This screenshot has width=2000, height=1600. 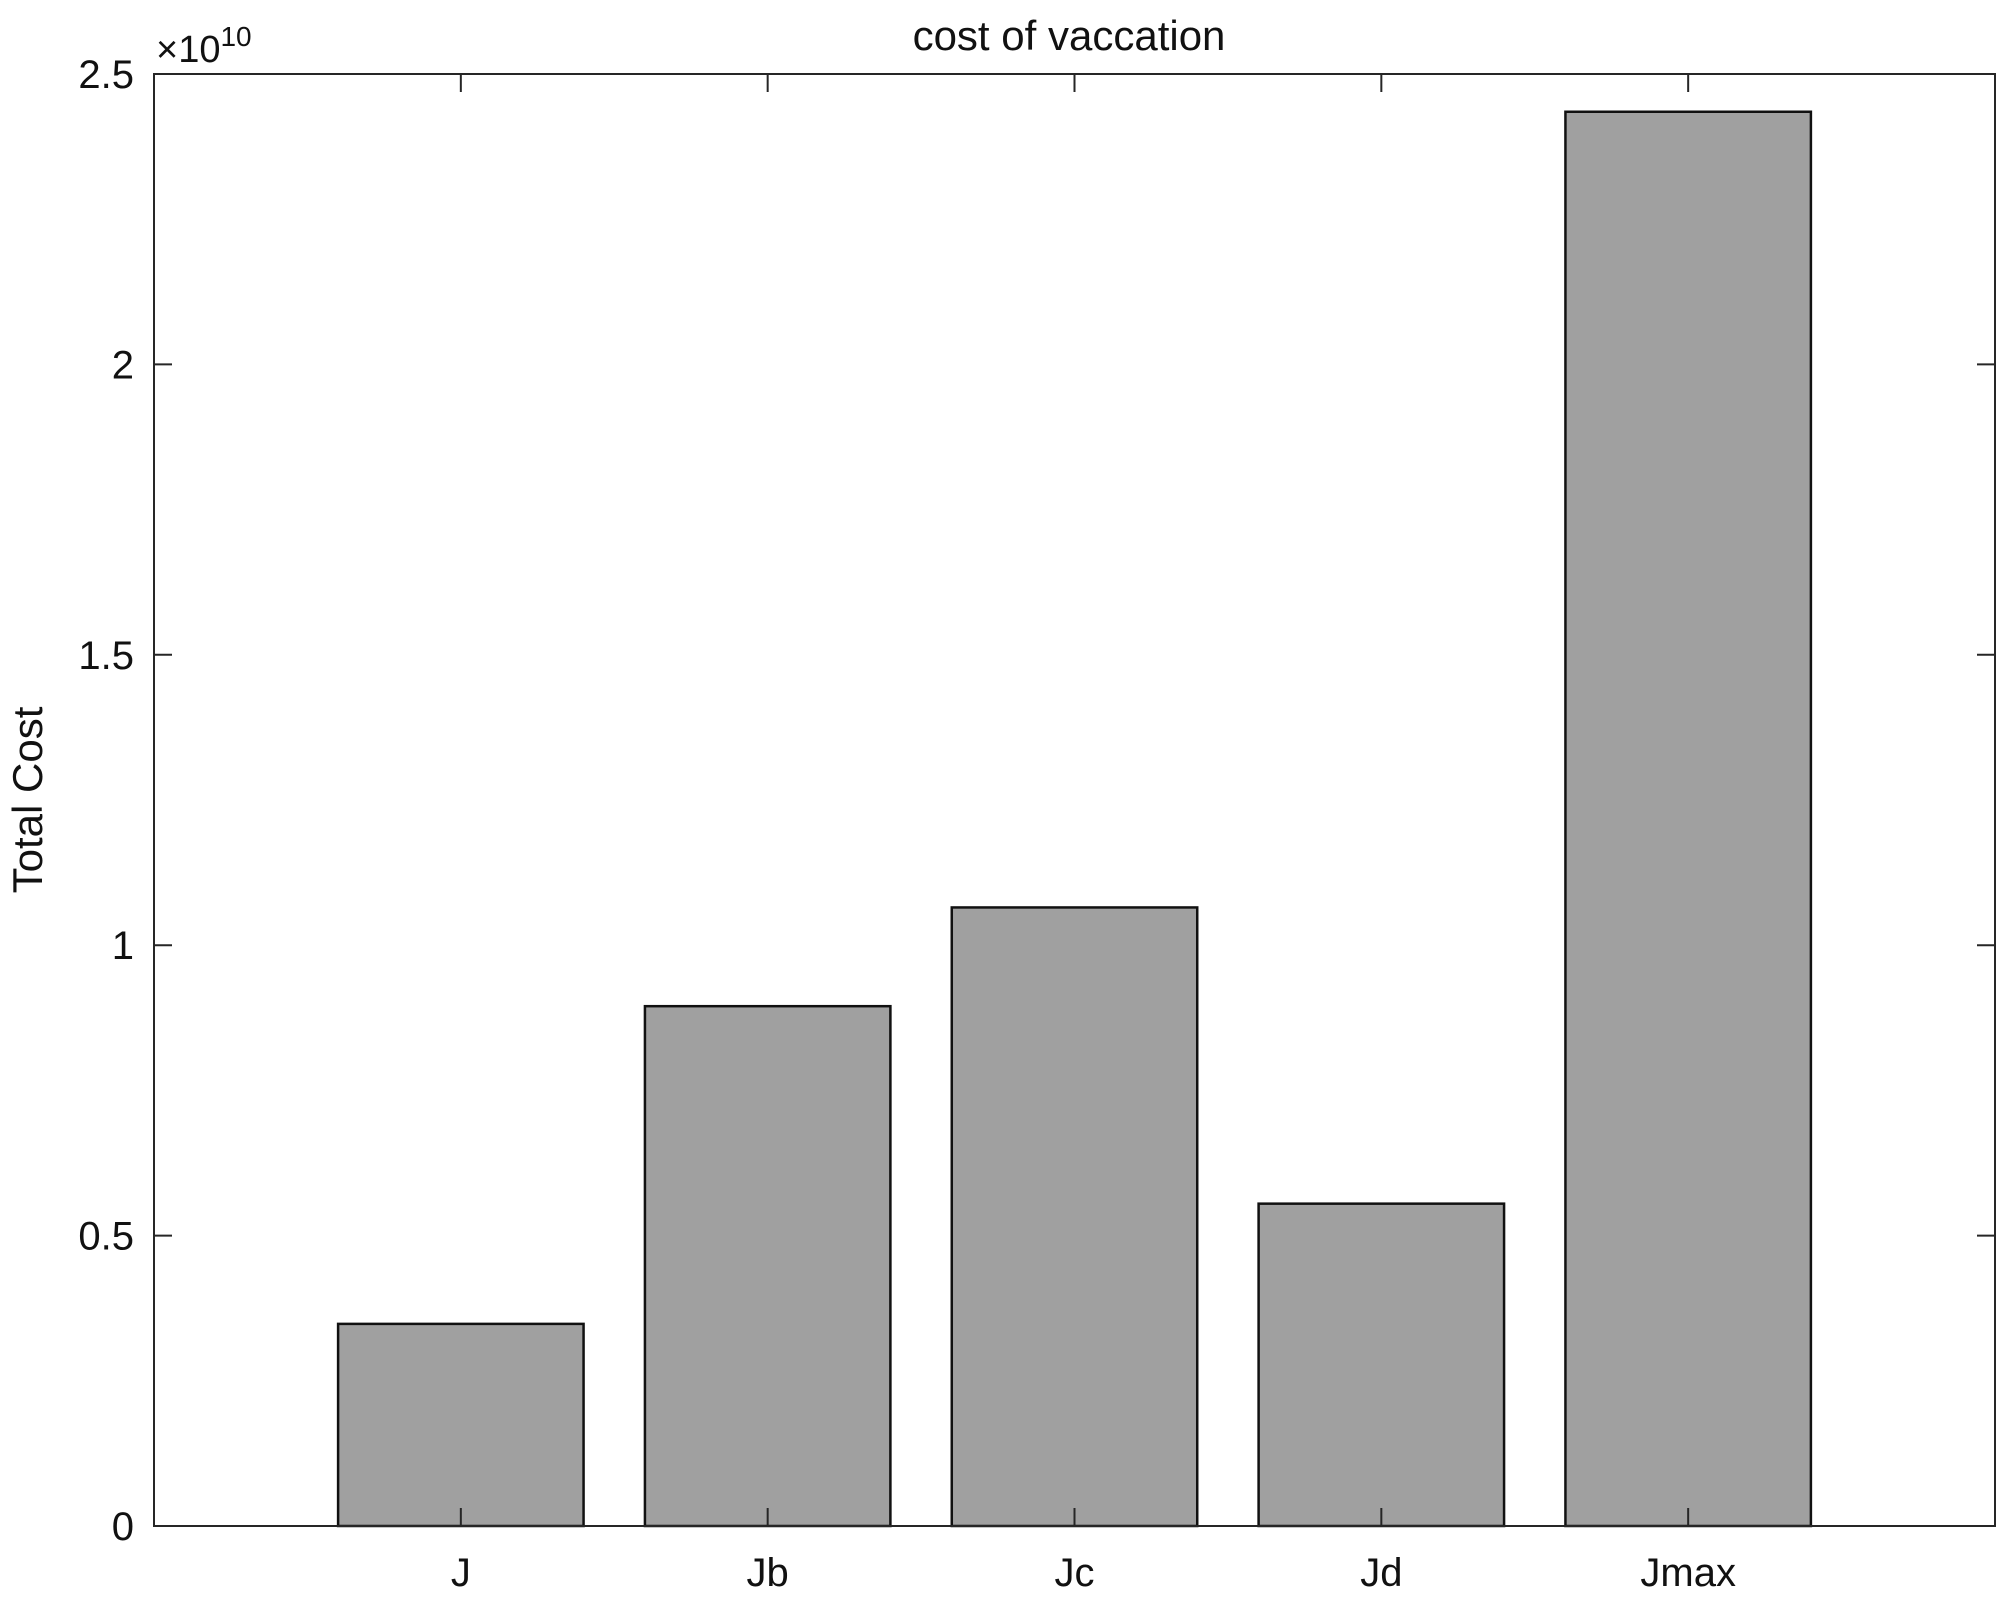 I want to click on y-axis-title: Total Cost, so click(x=27, y=799).